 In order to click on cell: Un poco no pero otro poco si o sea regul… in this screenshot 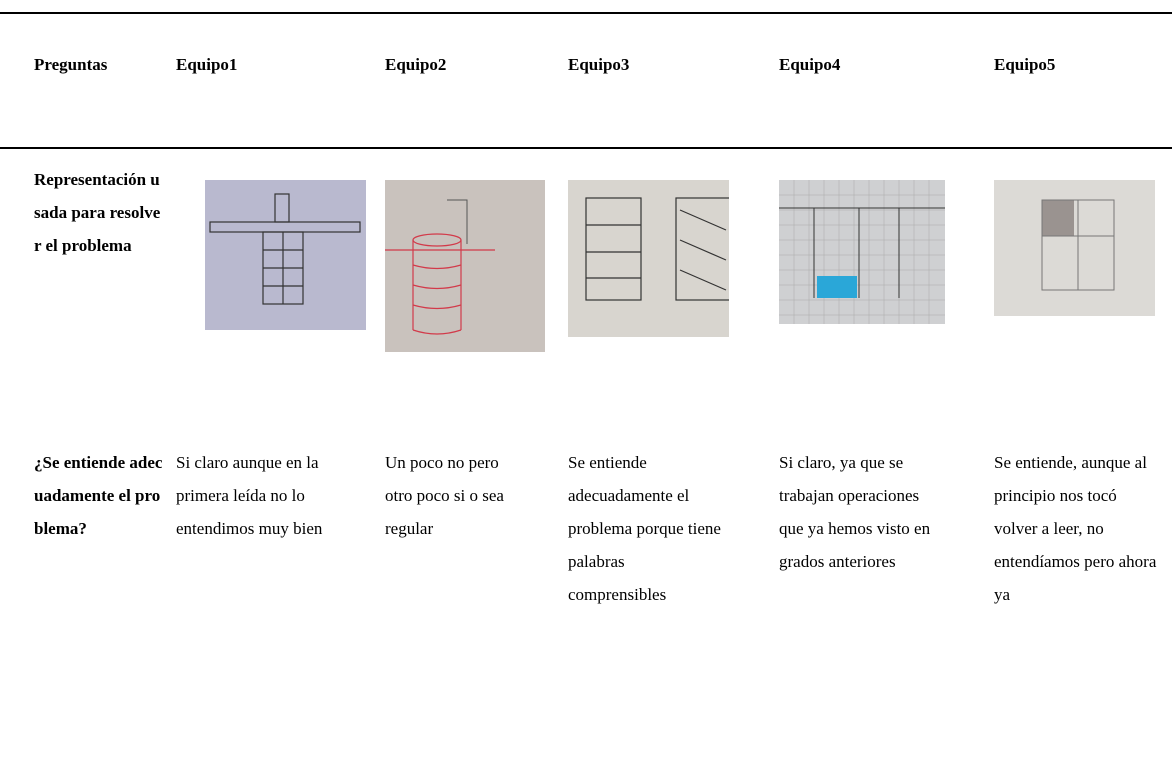, I will do `click(444, 495)`.